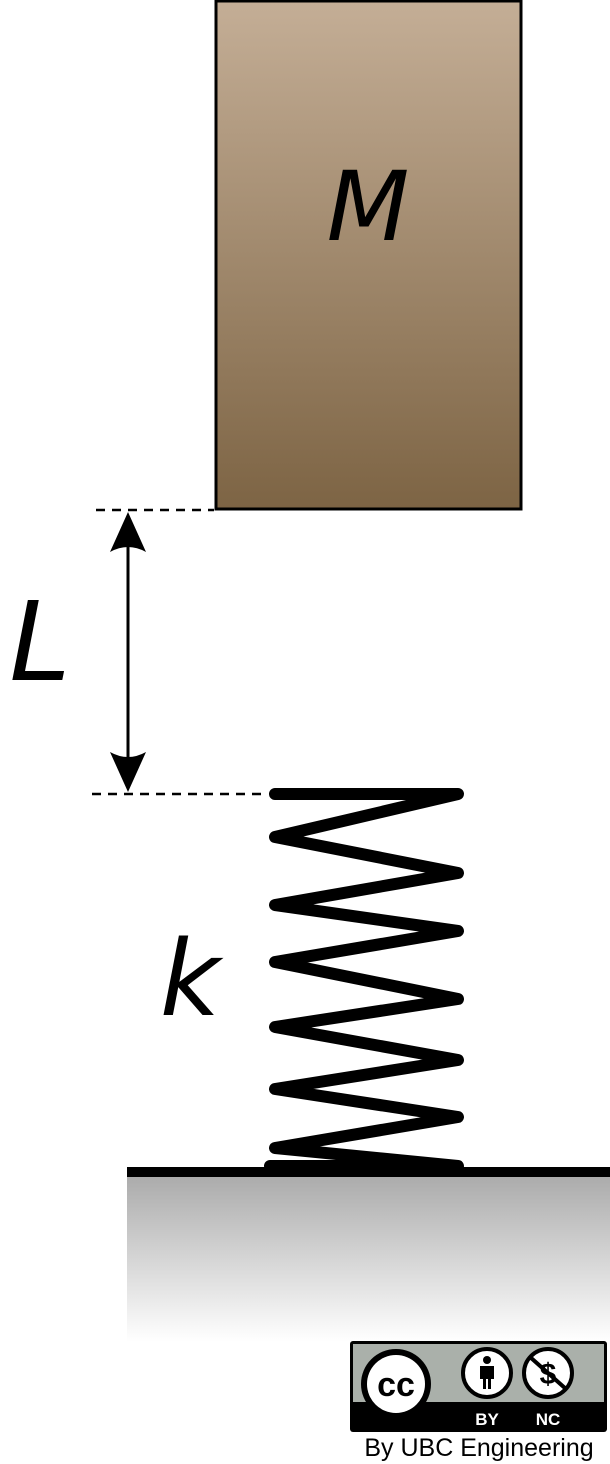  What do you see at coordinates (368, 207) in the screenshot?
I see `mass-label: M` at bounding box center [368, 207].